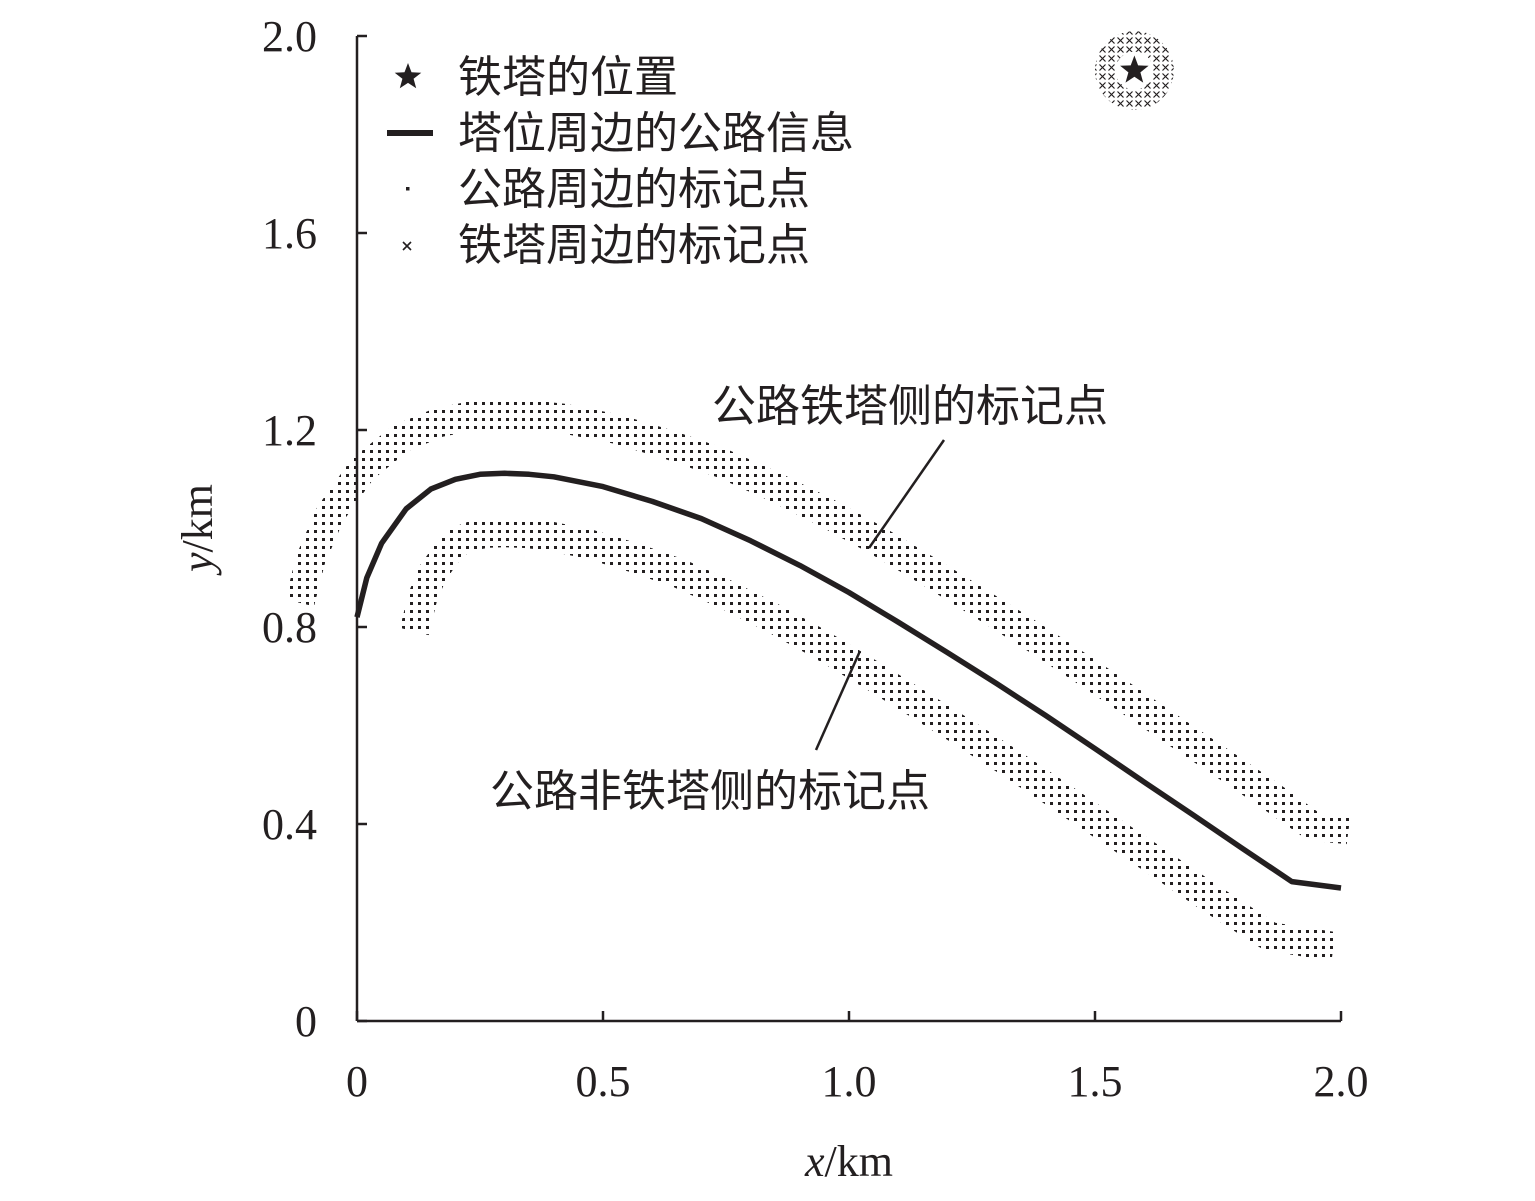 The width and height of the screenshot is (1535, 1201). What do you see at coordinates (838, 700) in the screenshot?
I see `annotation-leader-lower` at bounding box center [838, 700].